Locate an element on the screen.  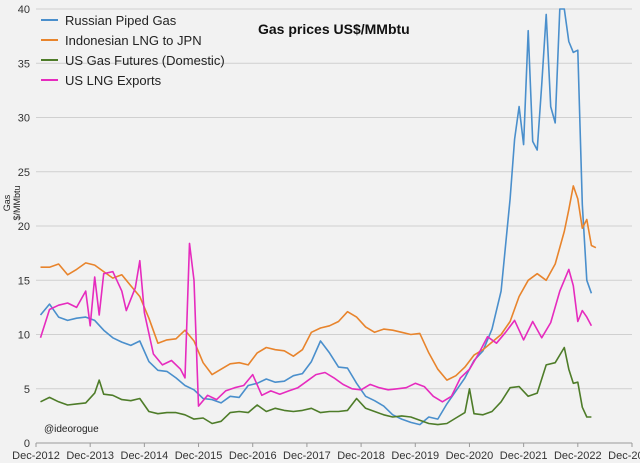
x-tick-label: Dec-2014 is located at coordinates (145, 456).